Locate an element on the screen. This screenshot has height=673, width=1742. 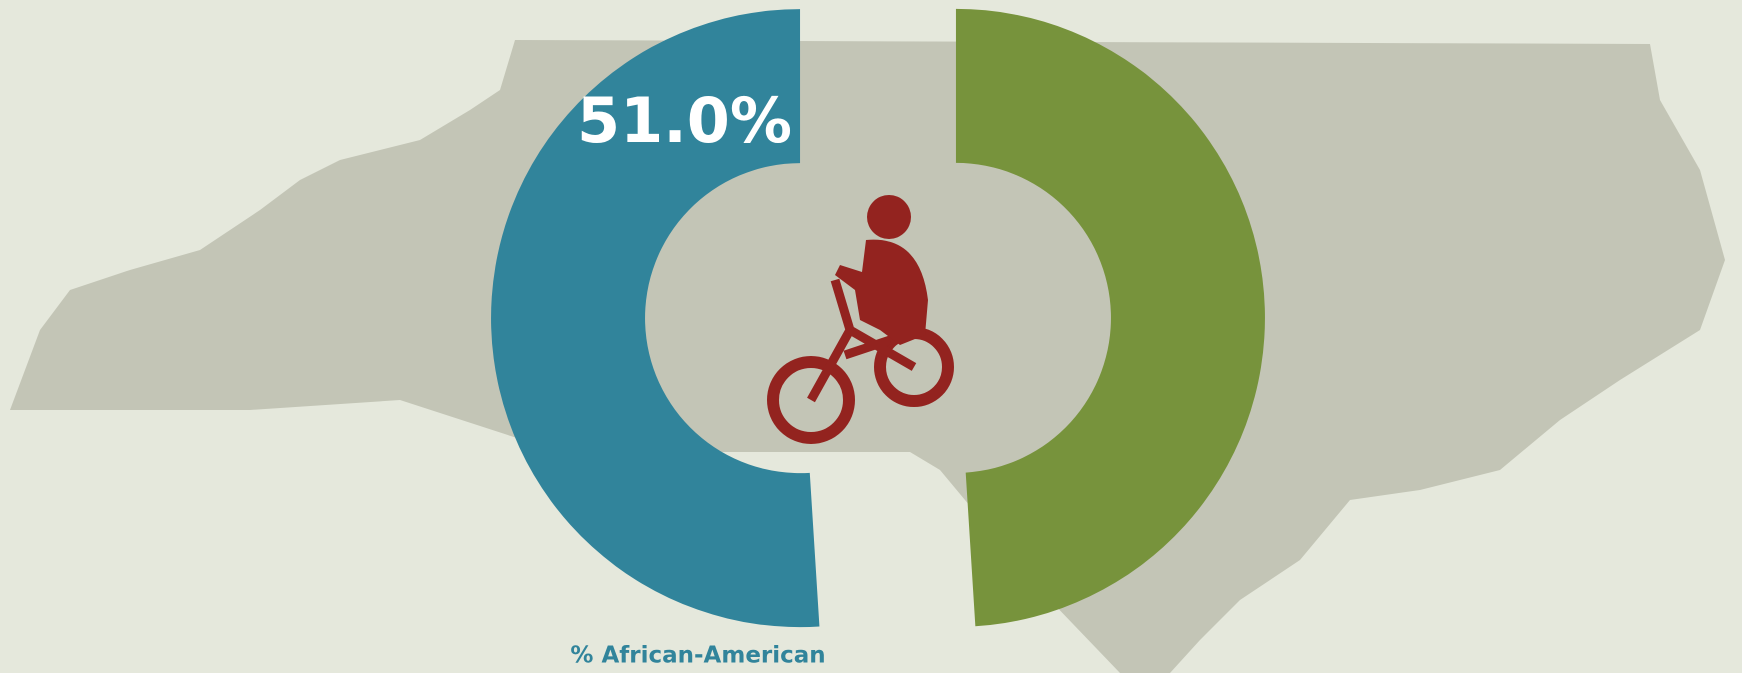
rider-head is located at coordinates (889, 217).